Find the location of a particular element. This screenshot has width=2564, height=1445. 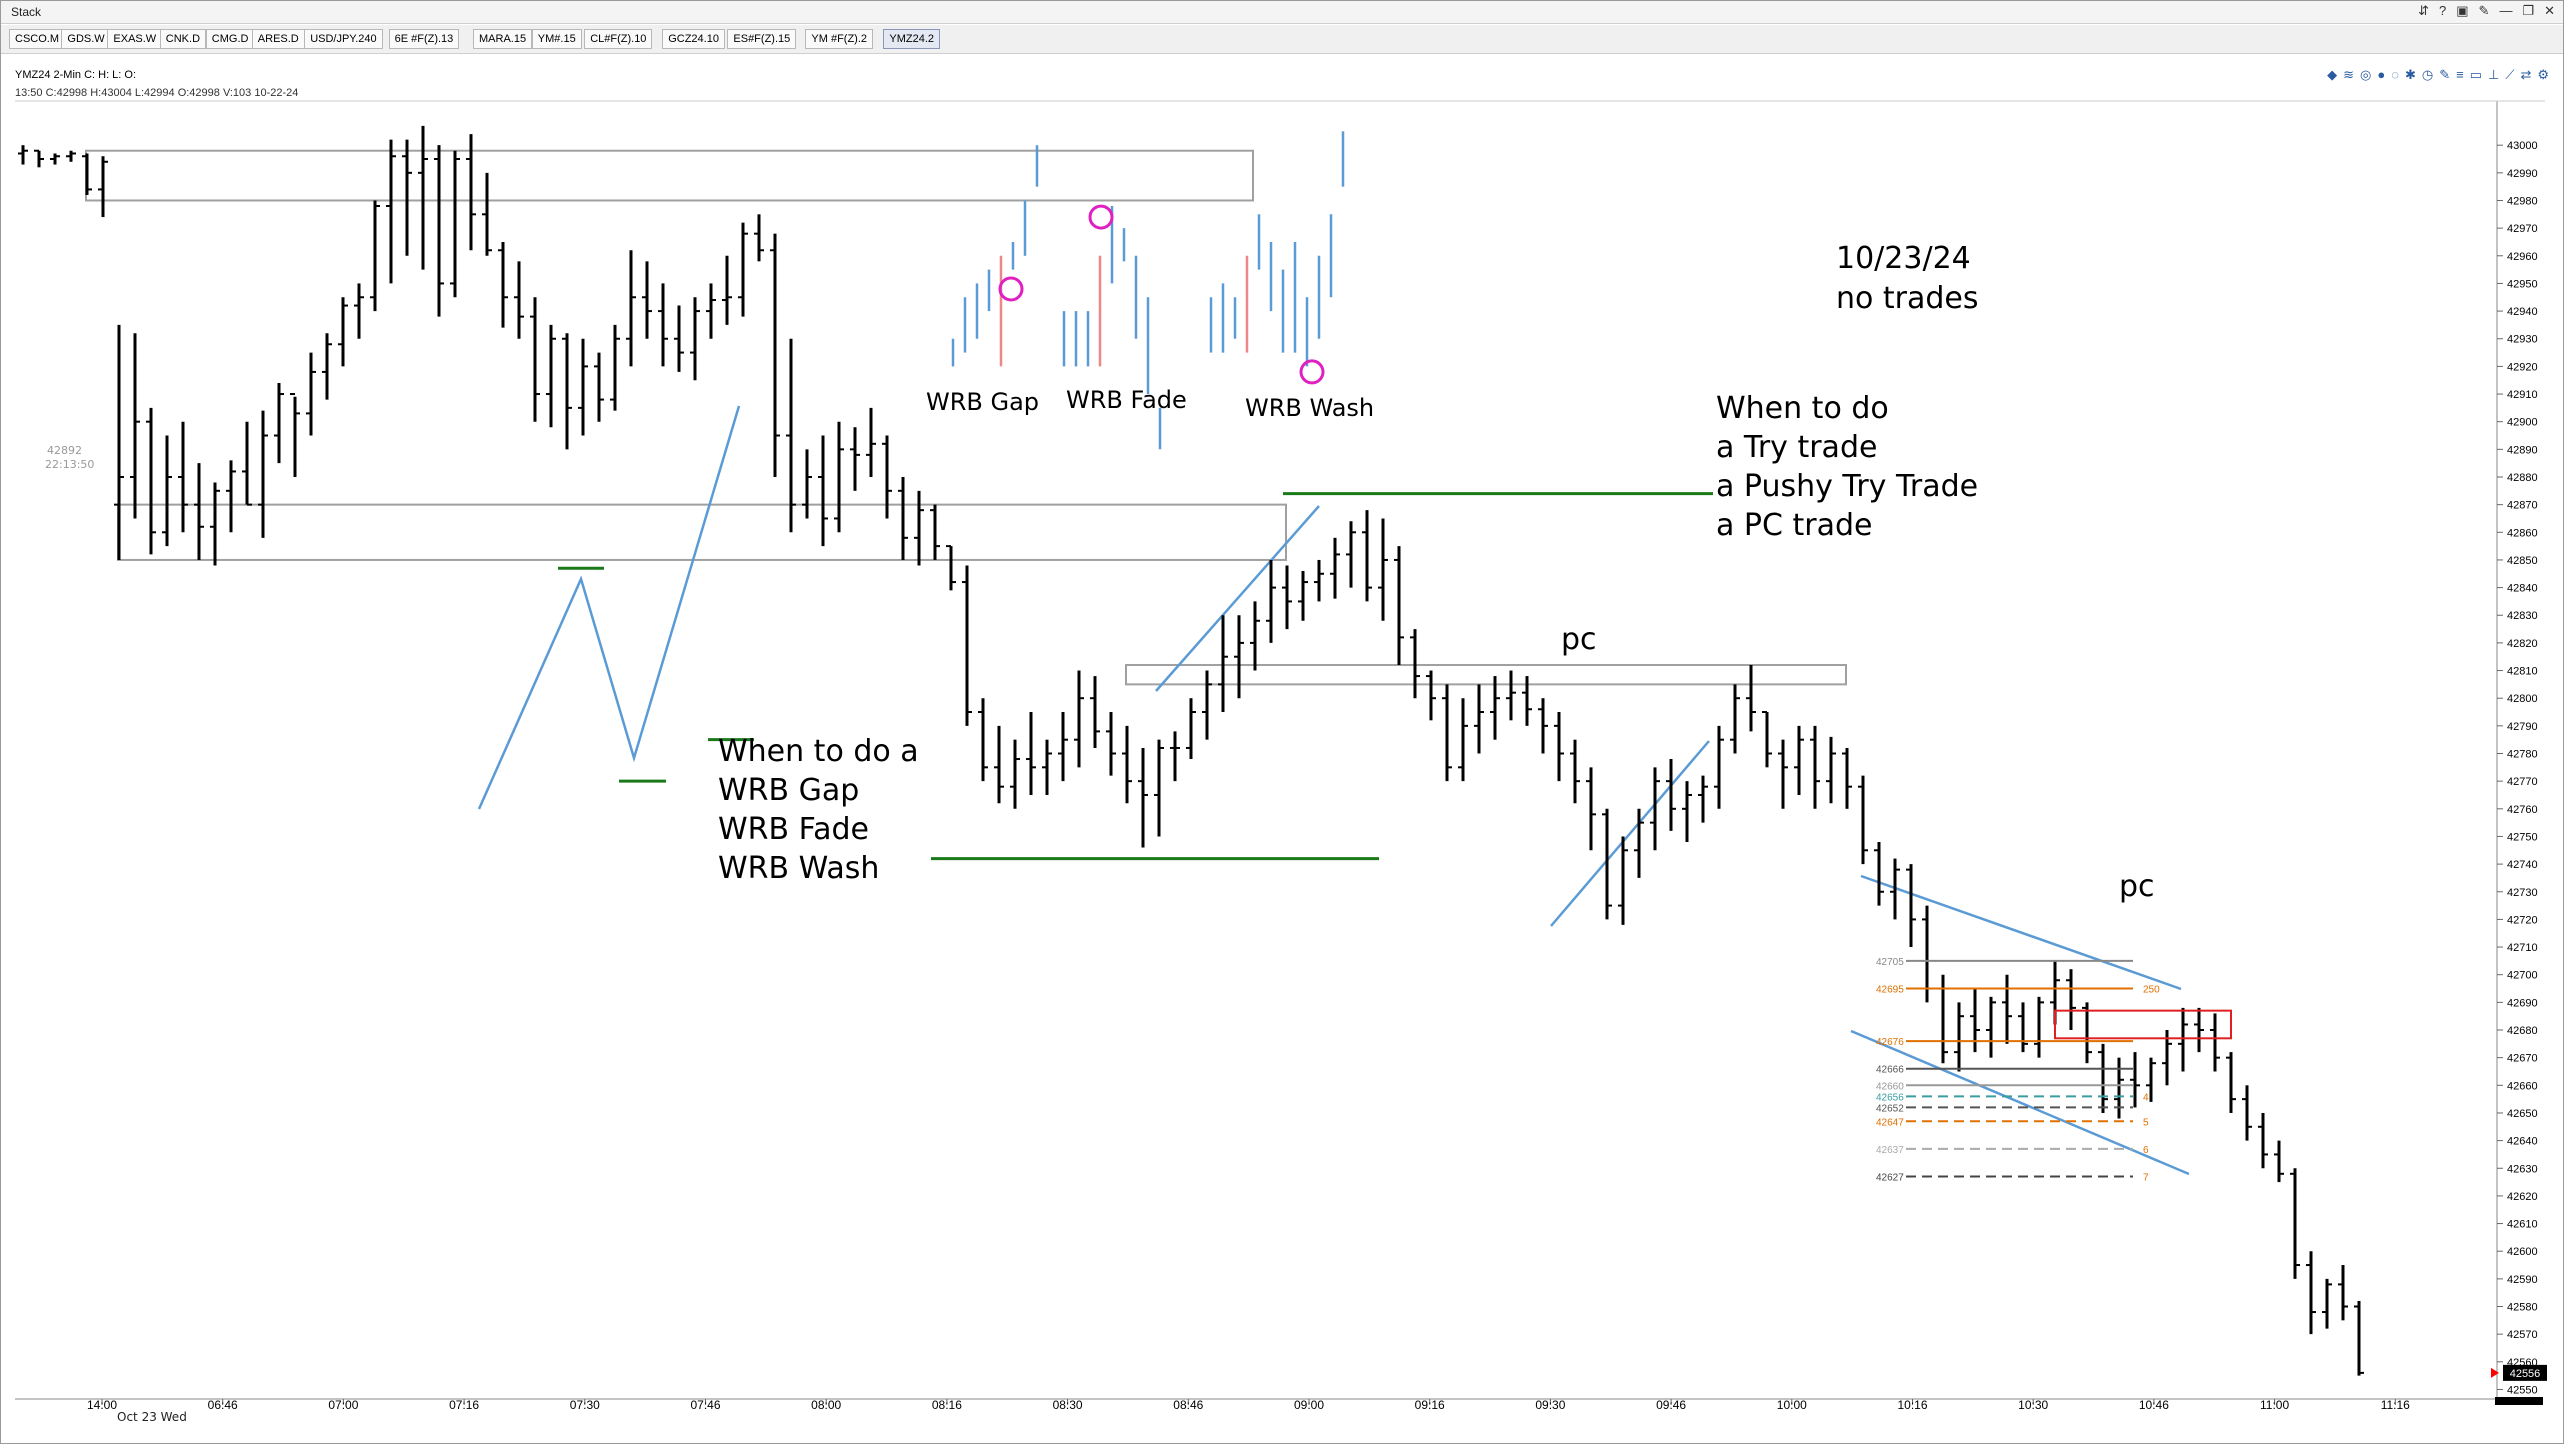

y-tick-label: 42580 is located at coordinates (2522, 1308).